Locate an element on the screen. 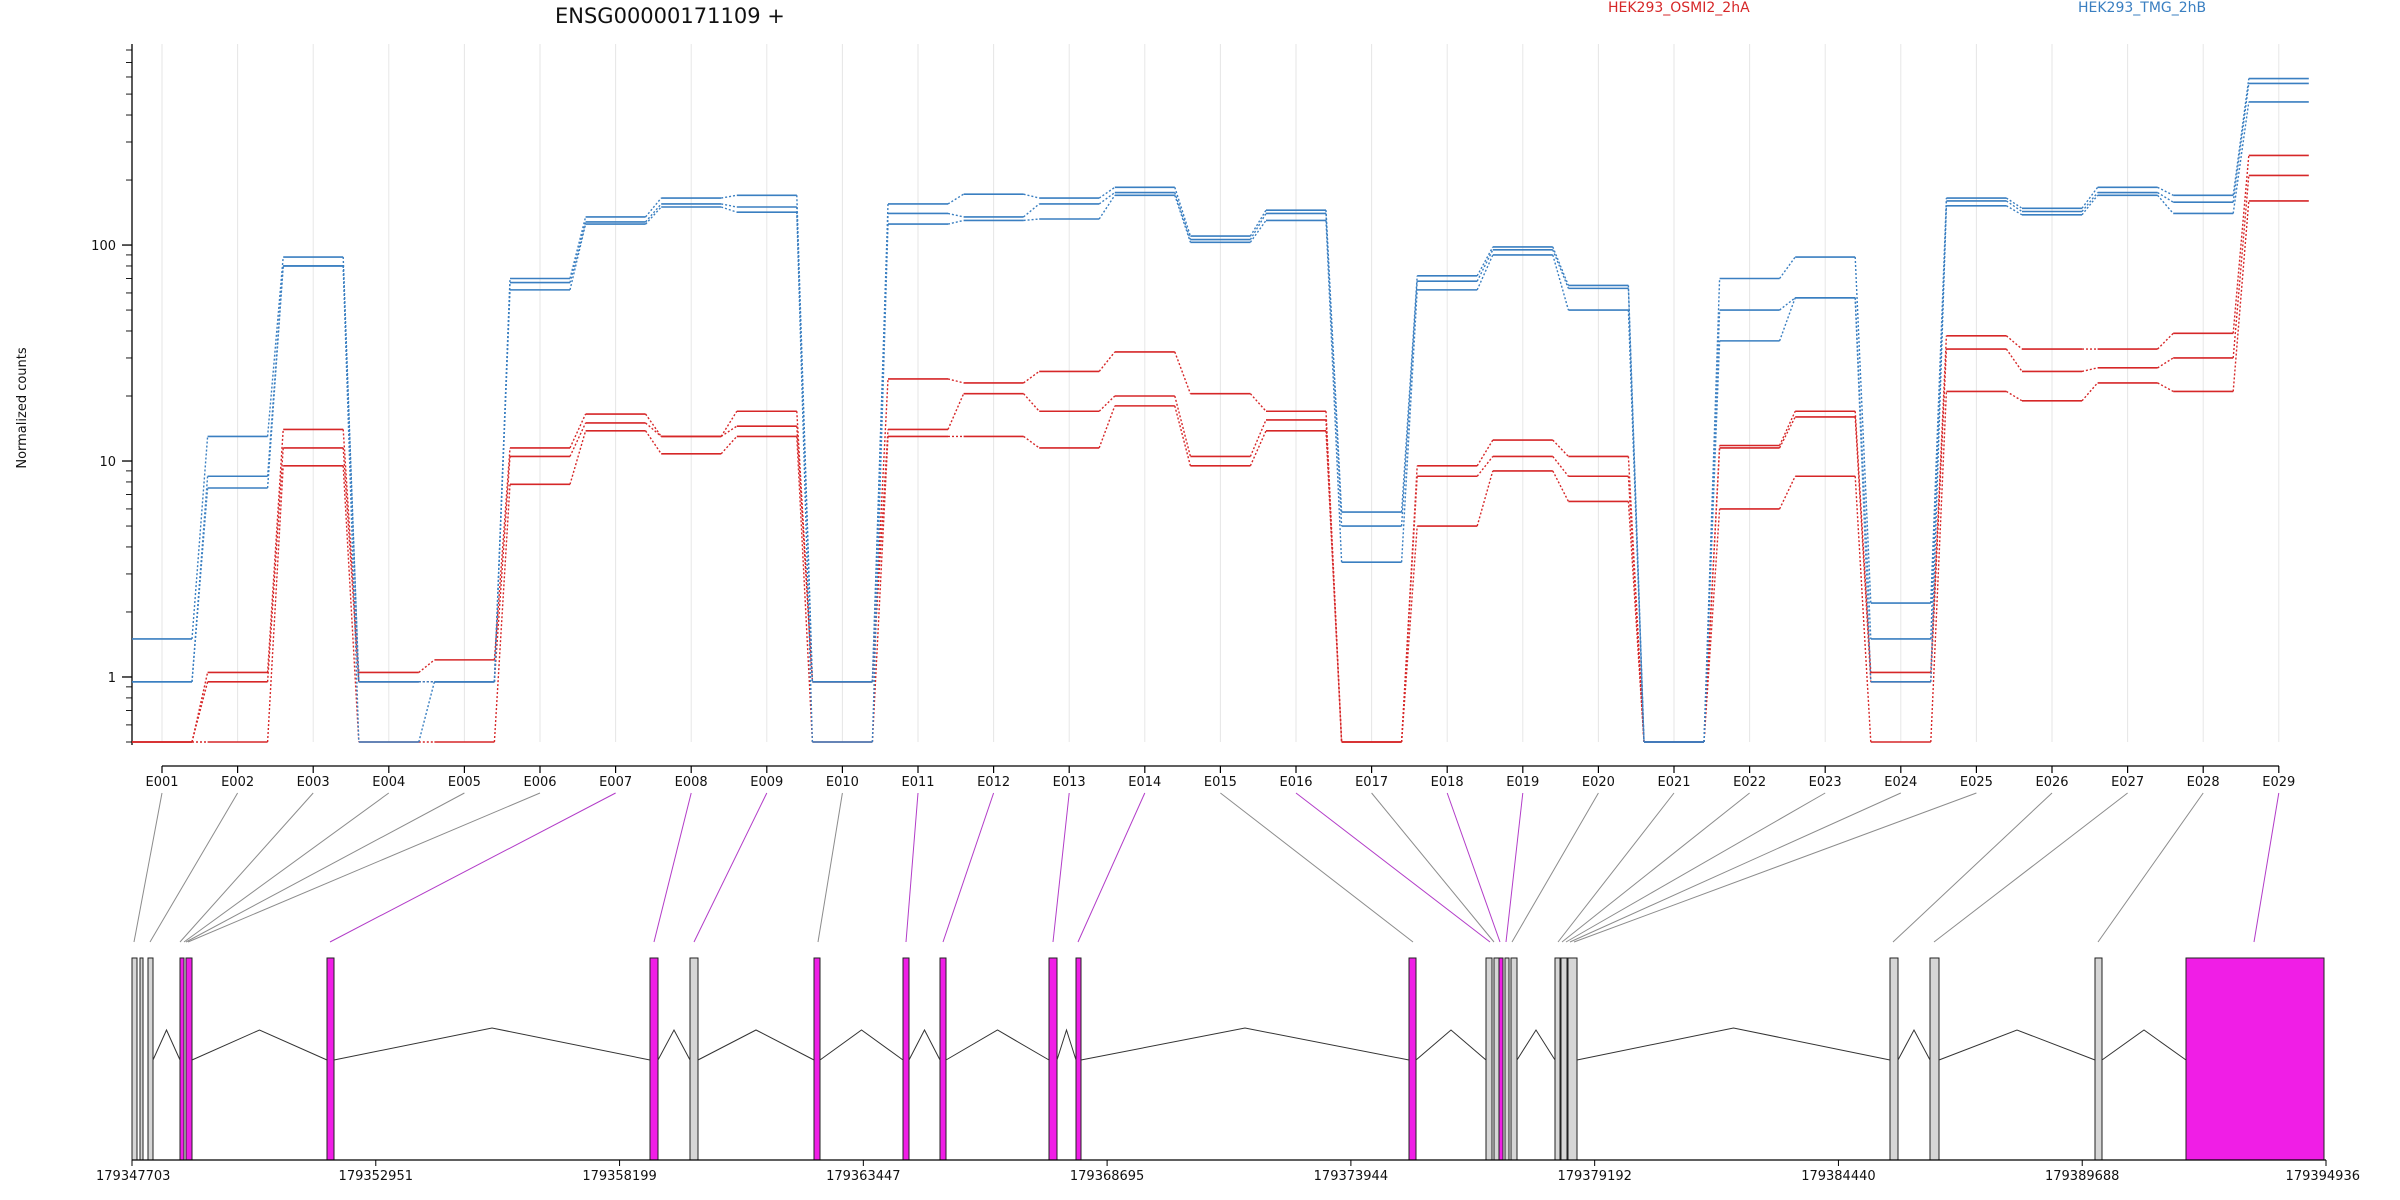 This screenshot has height=1200, width=2400. x-tick-label: E019 is located at coordinates (1522, 782).